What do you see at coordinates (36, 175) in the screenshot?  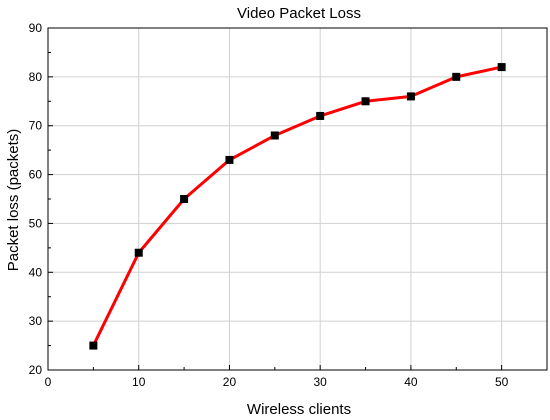 I see `y-tick-label: 60` at bounding box center [36, 175].